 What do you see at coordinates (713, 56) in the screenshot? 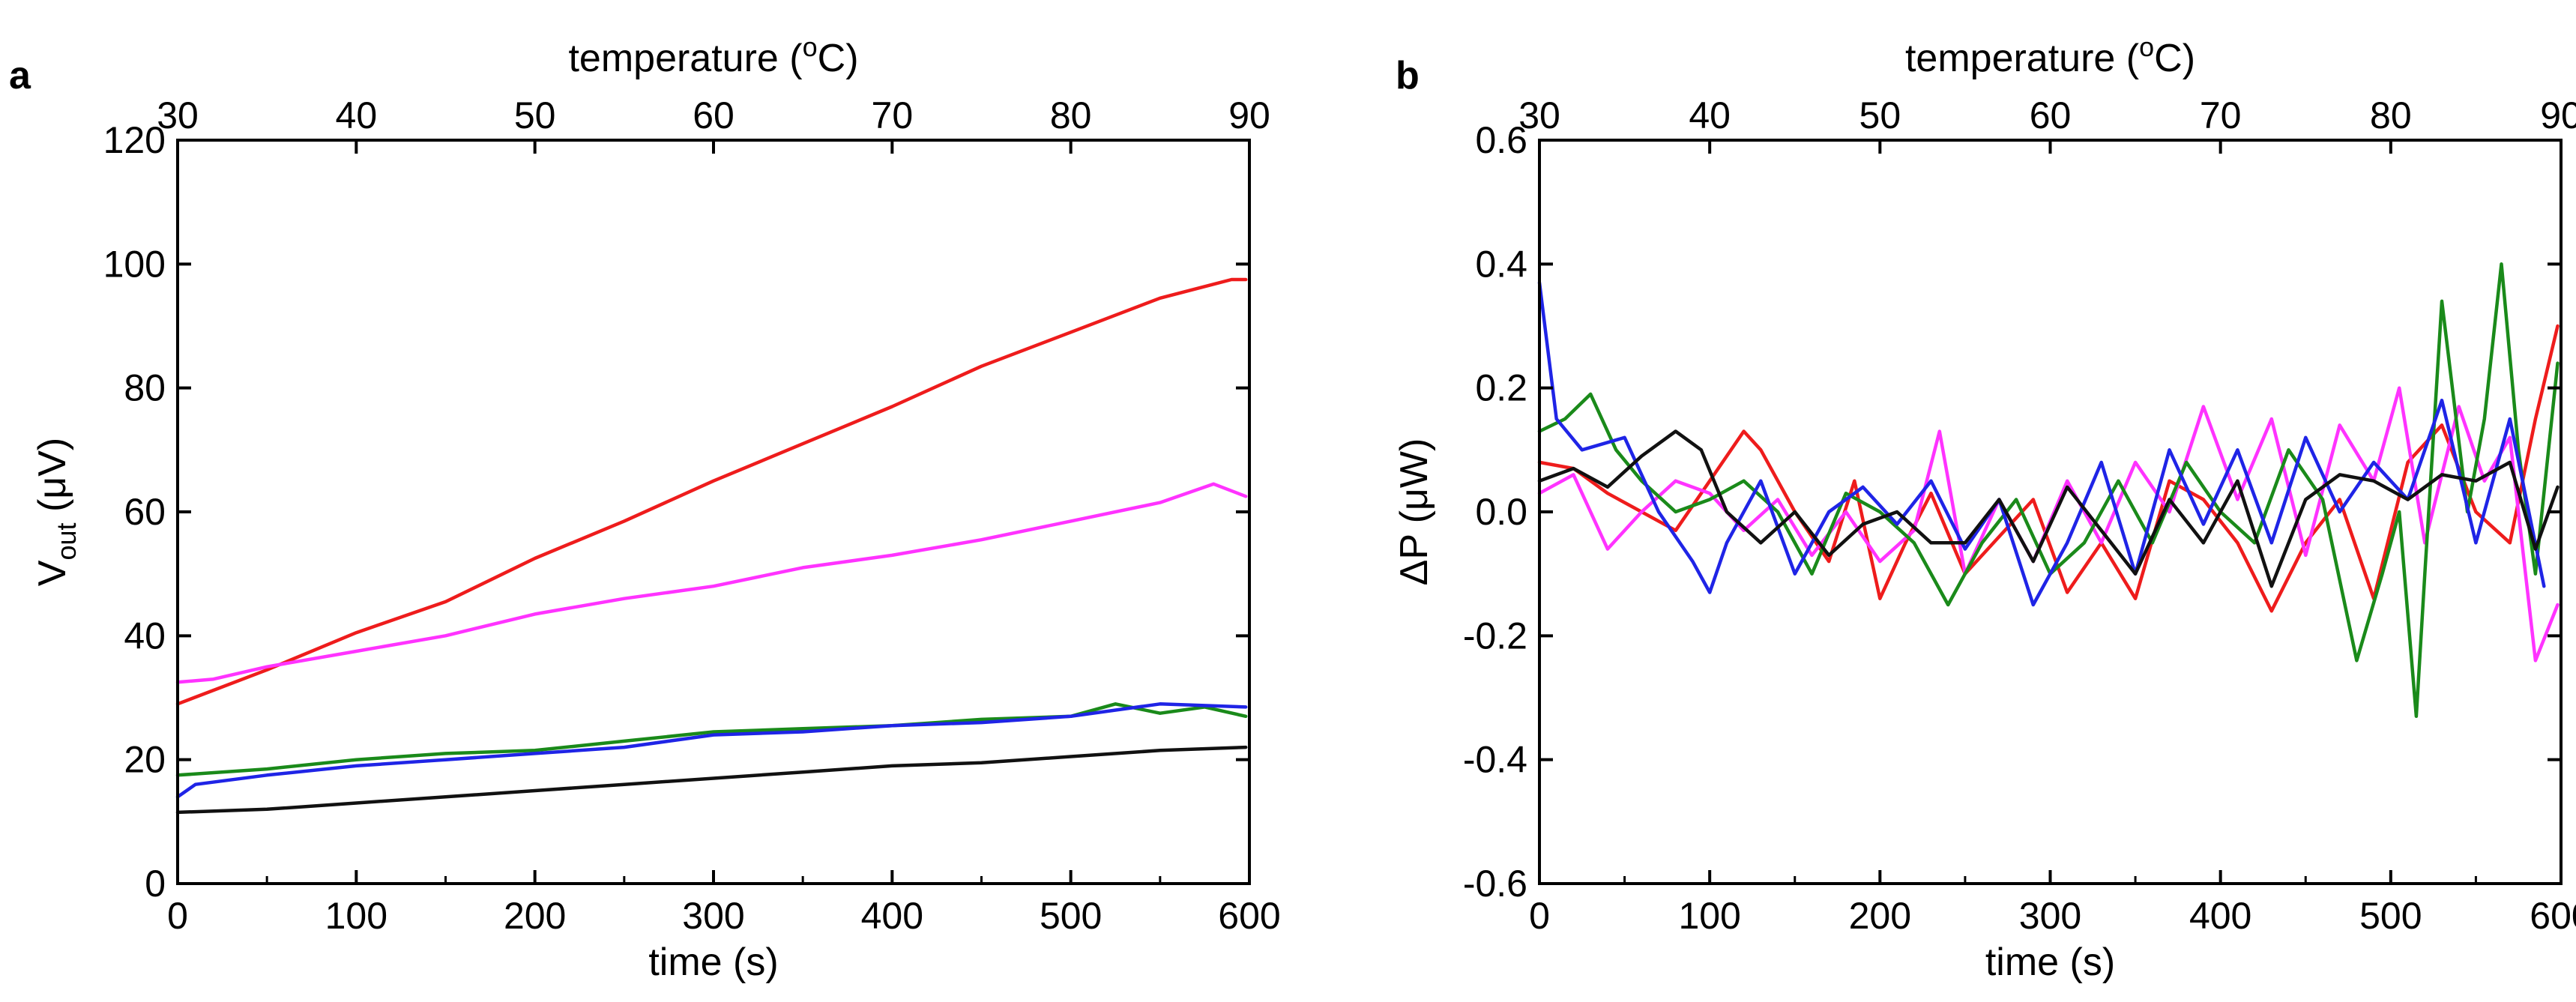
I see `panel-a-top-axis-label: temperature (oC)` at bounding box center [713, 56].